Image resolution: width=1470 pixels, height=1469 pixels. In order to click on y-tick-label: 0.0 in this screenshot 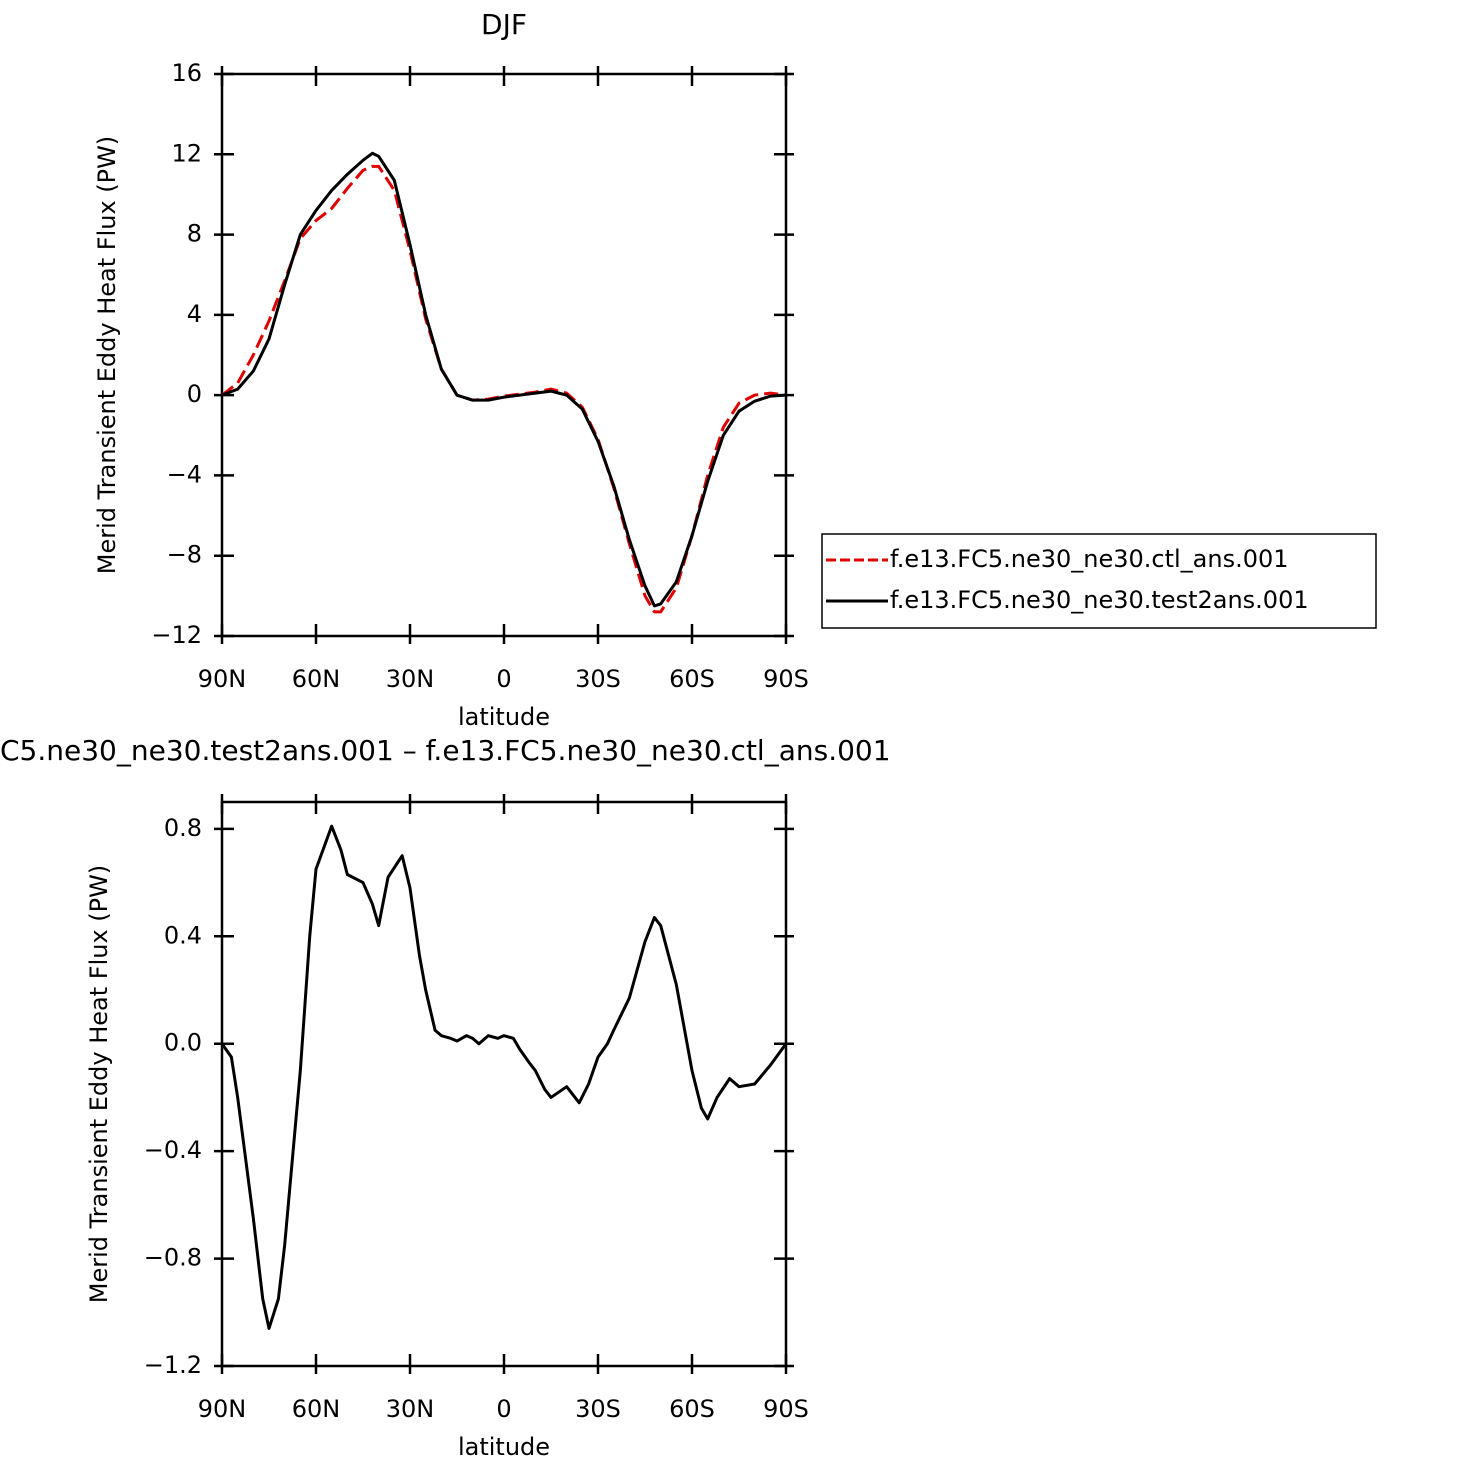, I will do `click(183, 1043)`.